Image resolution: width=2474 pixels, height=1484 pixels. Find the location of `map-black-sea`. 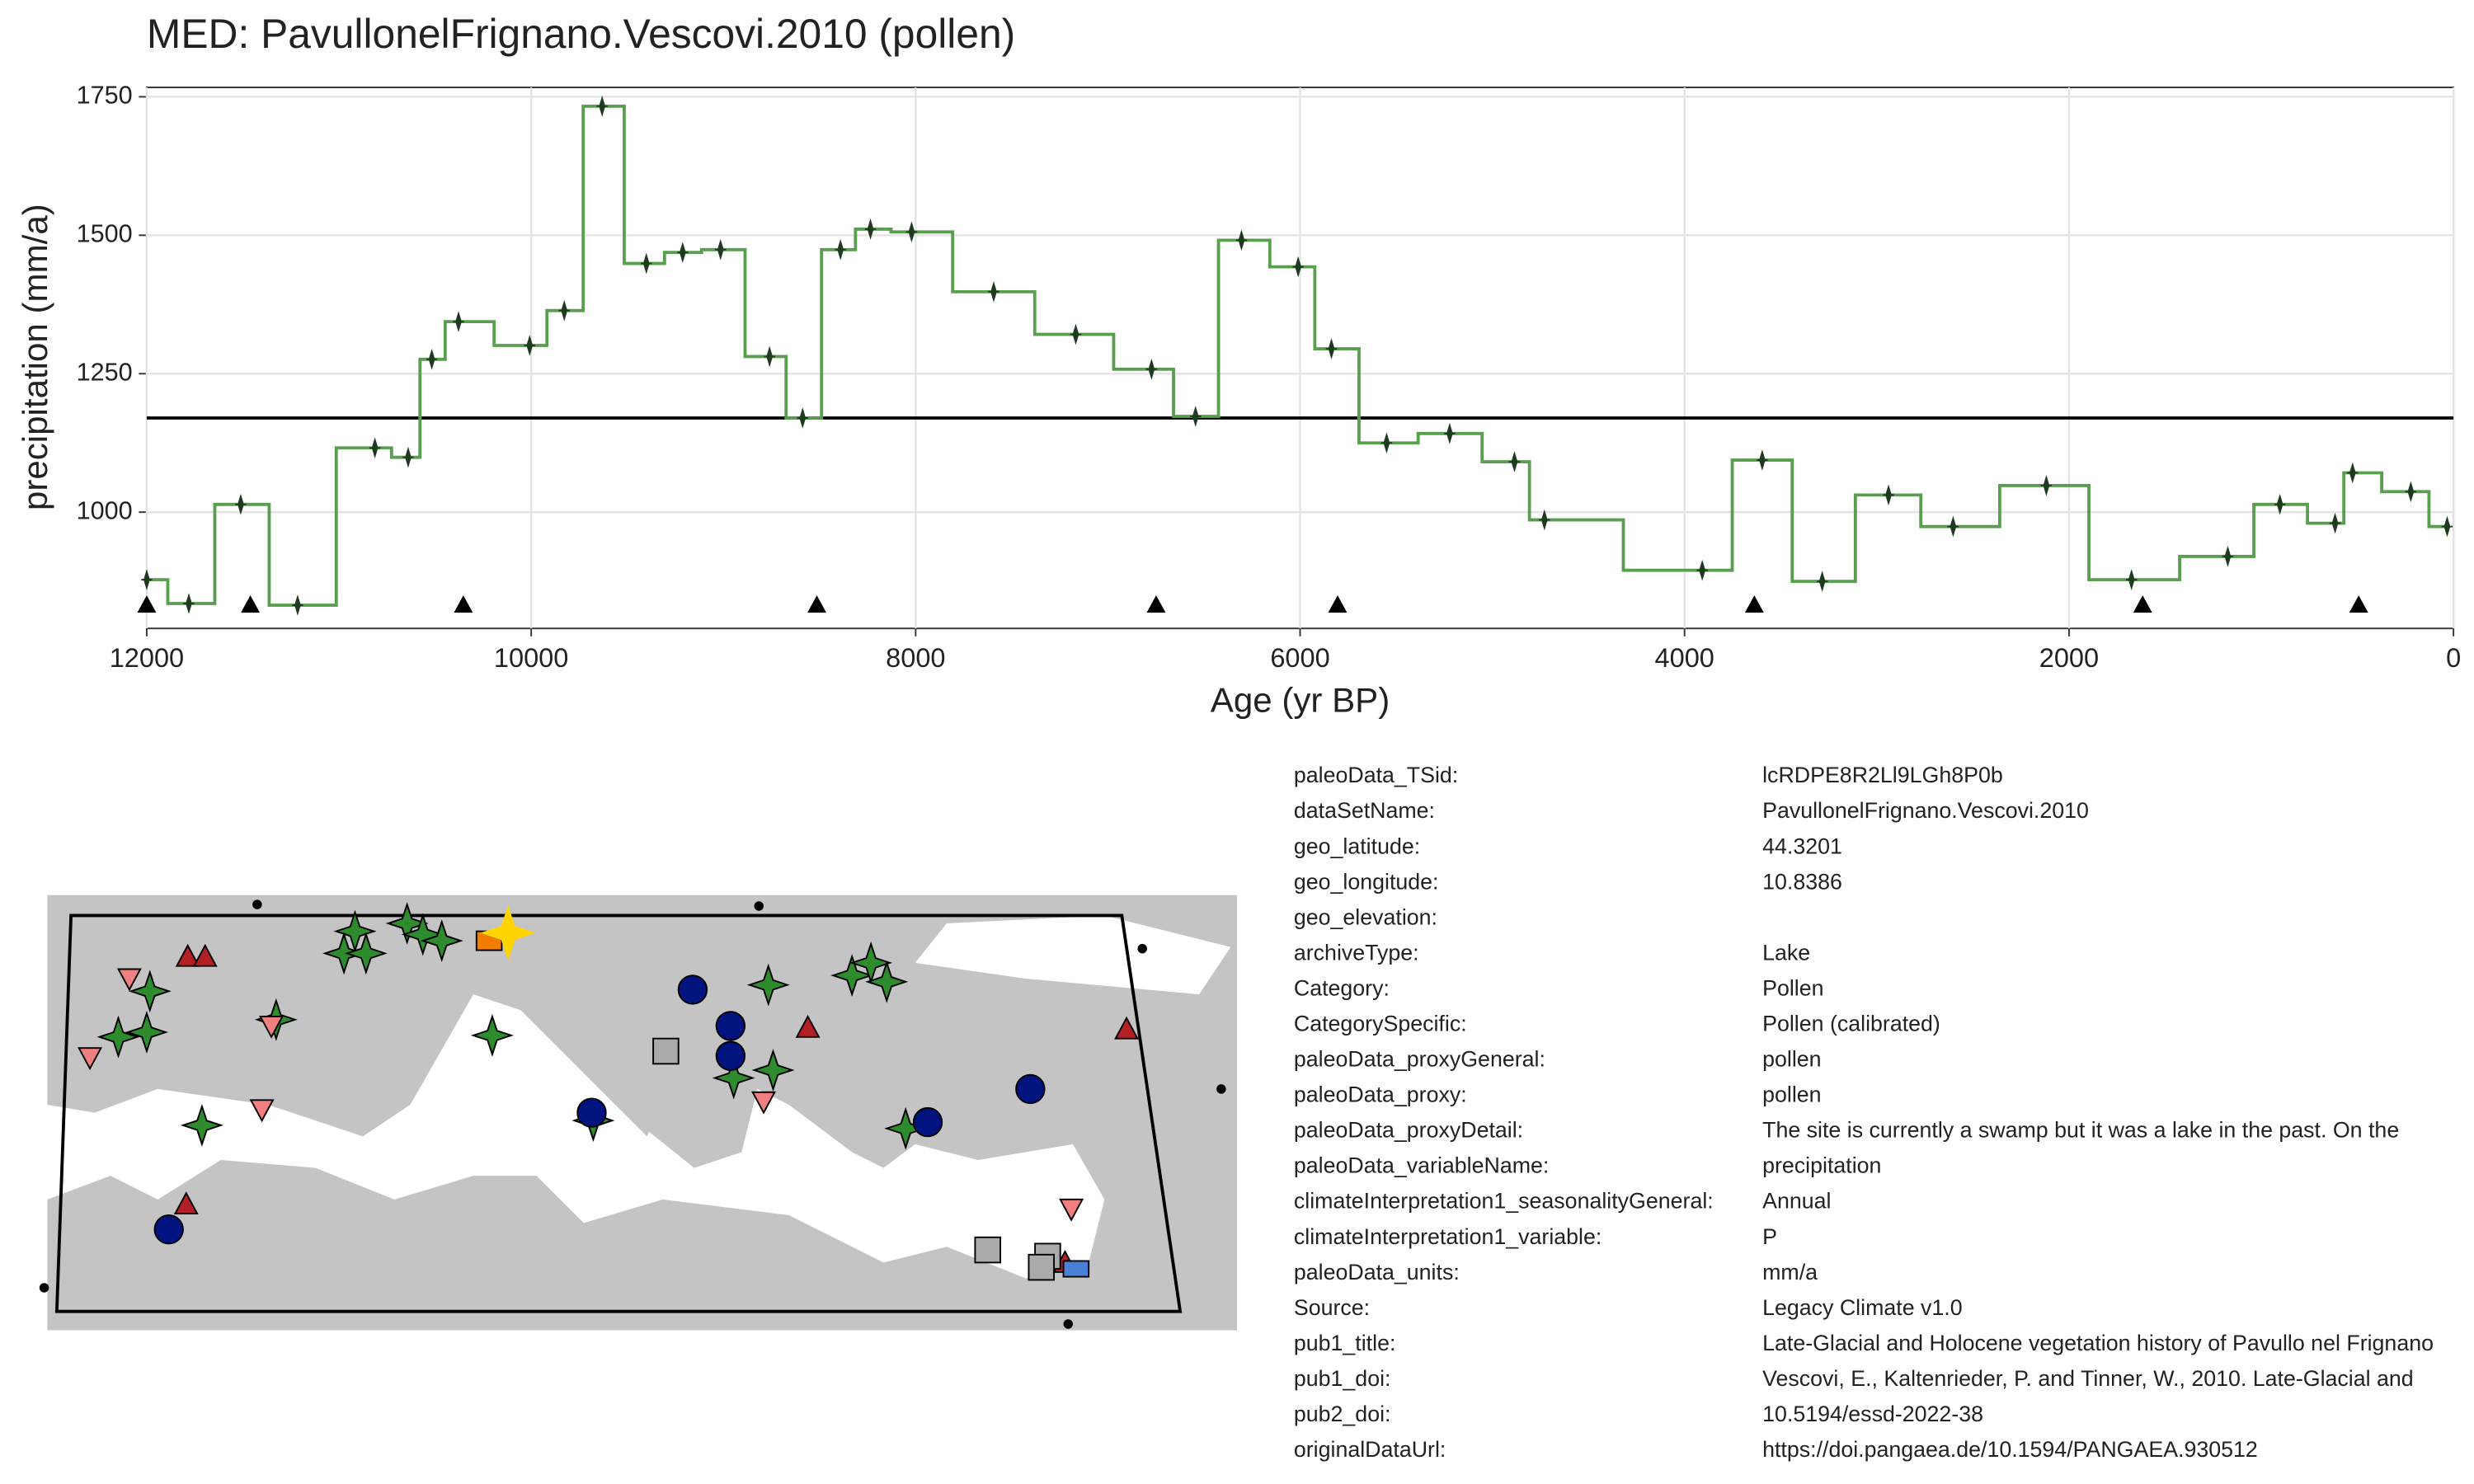

map-black-sea is located at coordinates (1073, 955).